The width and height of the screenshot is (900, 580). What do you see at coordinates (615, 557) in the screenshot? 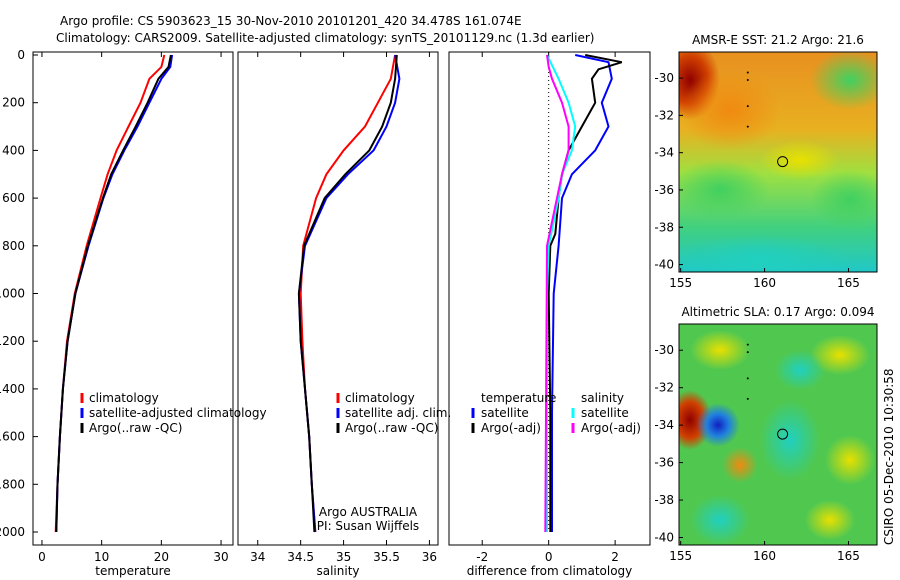
I see `x-tick-label: 2` at bounding box center [615, 557].